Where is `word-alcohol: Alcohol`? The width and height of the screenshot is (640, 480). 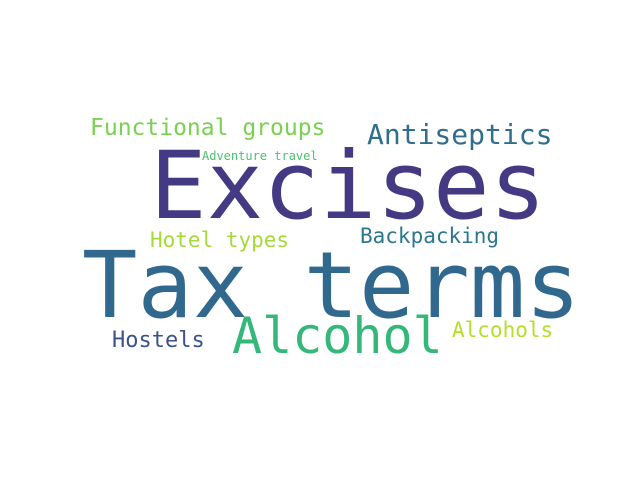 word-alcohol: Alcohol is located at coordinates (337, 336).